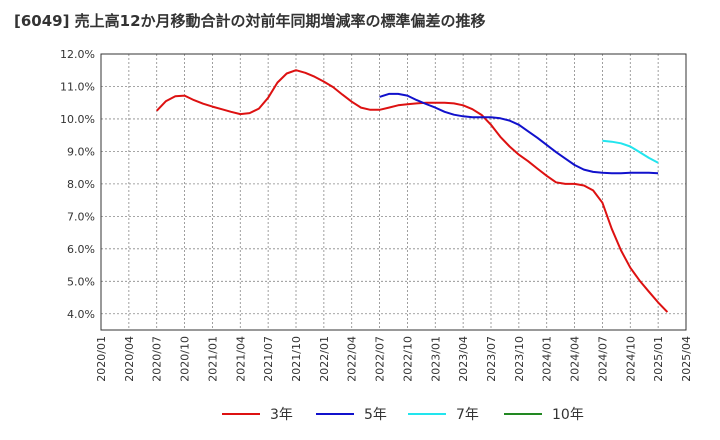 This screenshot has height=440, width=720. I want to click on legend-swatch-3y, so click(241, 414).